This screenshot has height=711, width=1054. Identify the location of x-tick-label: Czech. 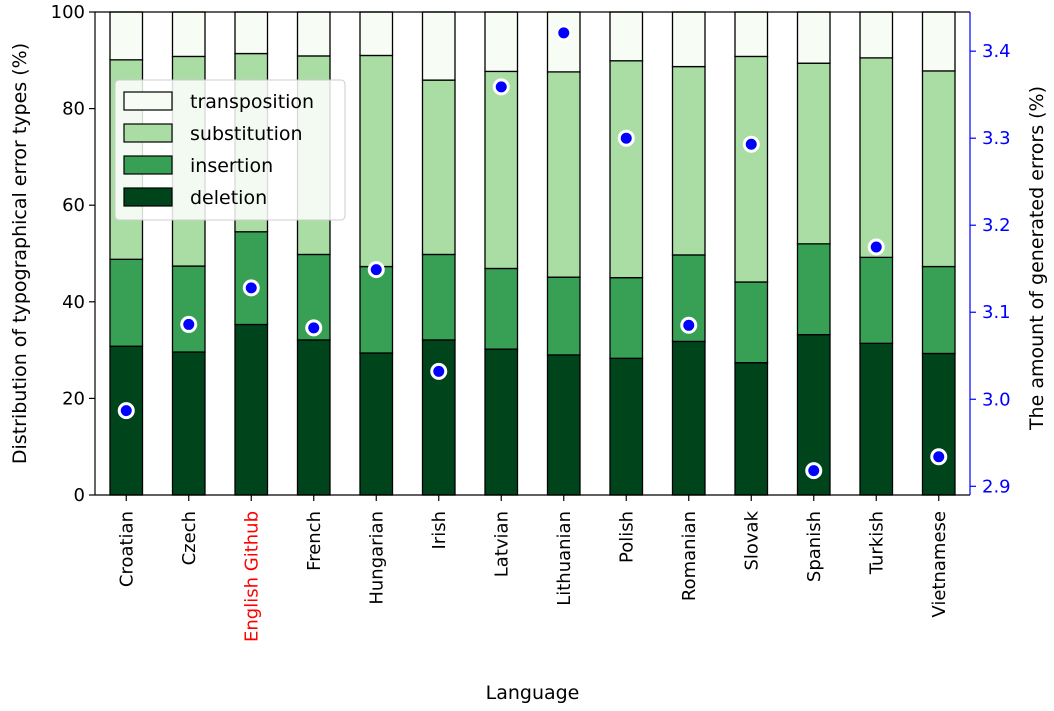
(189, 538).